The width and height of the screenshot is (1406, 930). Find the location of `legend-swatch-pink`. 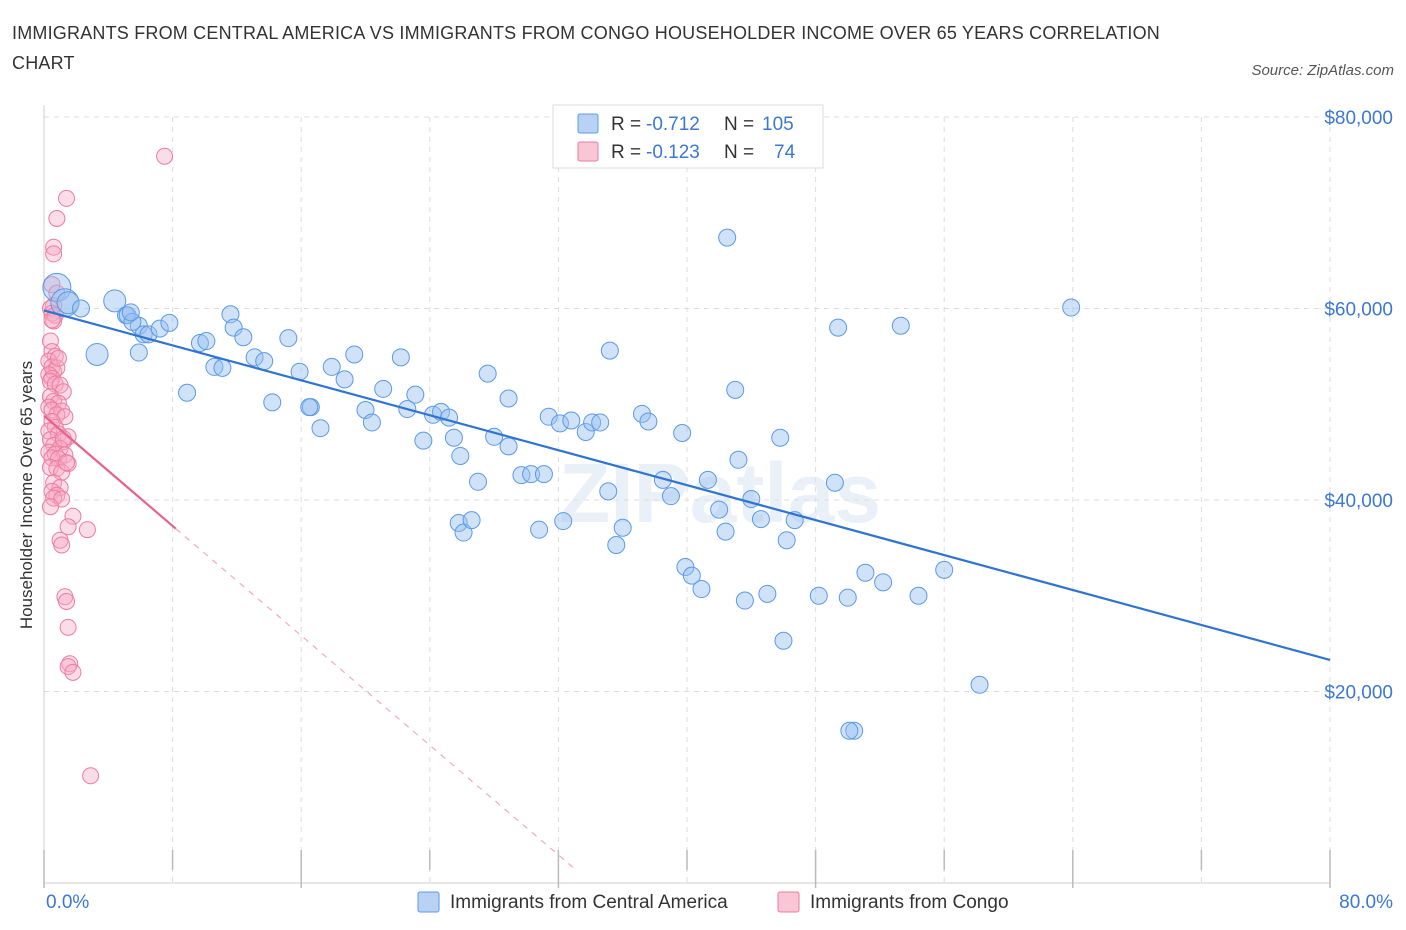

legend-swatch-pink is located at coordinates (588, 151).